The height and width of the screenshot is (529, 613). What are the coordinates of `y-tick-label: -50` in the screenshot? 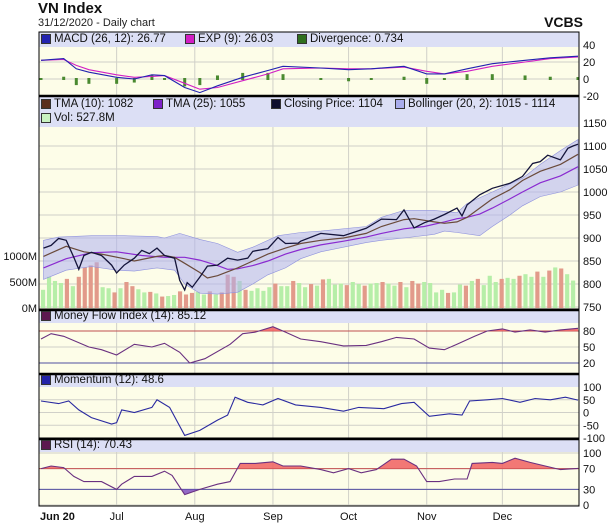 It's located at (591, 426).